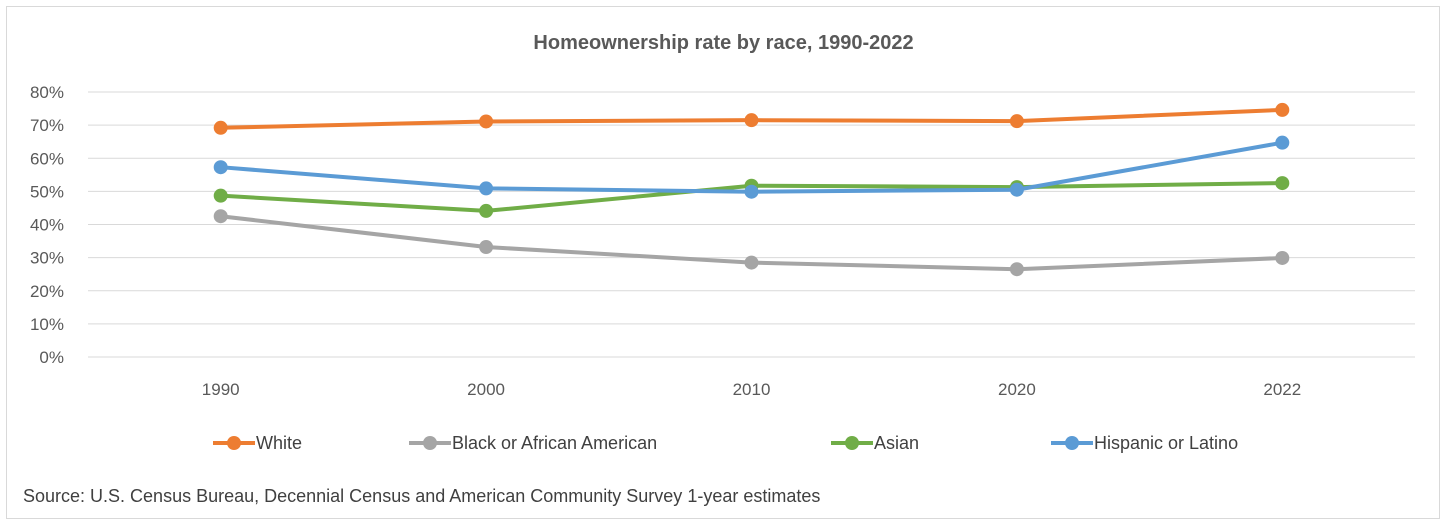 This screenshot has height=525, width=1447. Describe the element at coordinates (896, 443) in the screenshot. I see `legend-label: Asian` at that location.